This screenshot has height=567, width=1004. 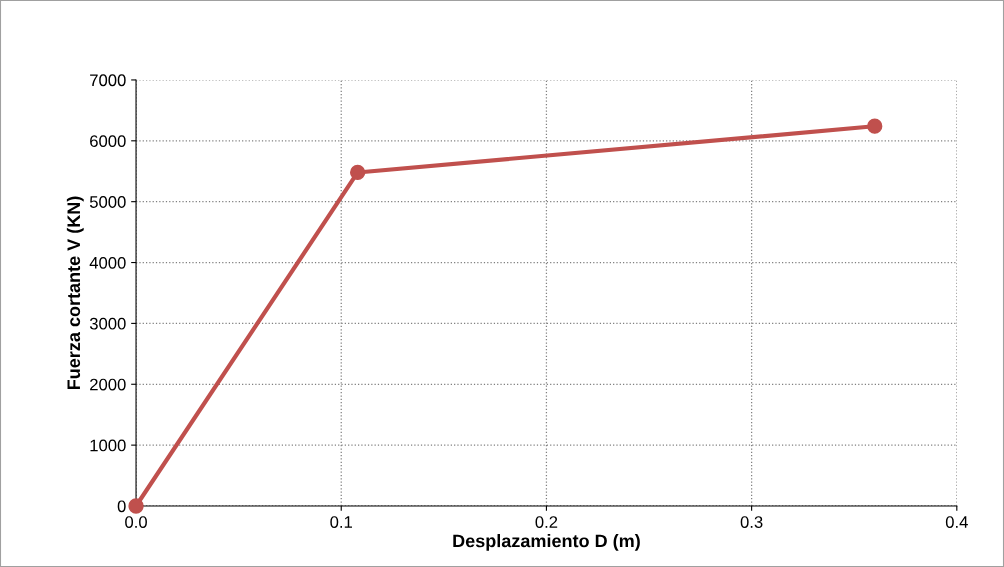 What do you see at coordinates (107, 202) in the screenshot?
I see `y-tick-label: 5000` at bounding box center [107, 202].